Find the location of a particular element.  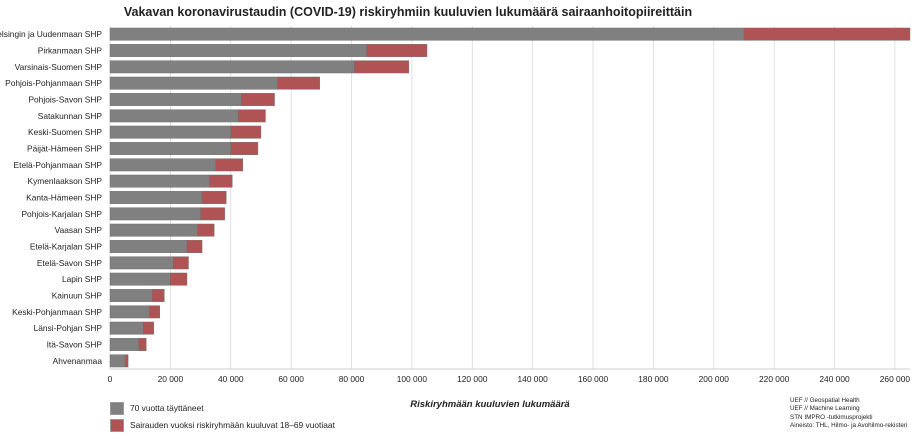

legend-label-70plus: 70 vuotta täyttäneet is located at coordinates (167, 408).